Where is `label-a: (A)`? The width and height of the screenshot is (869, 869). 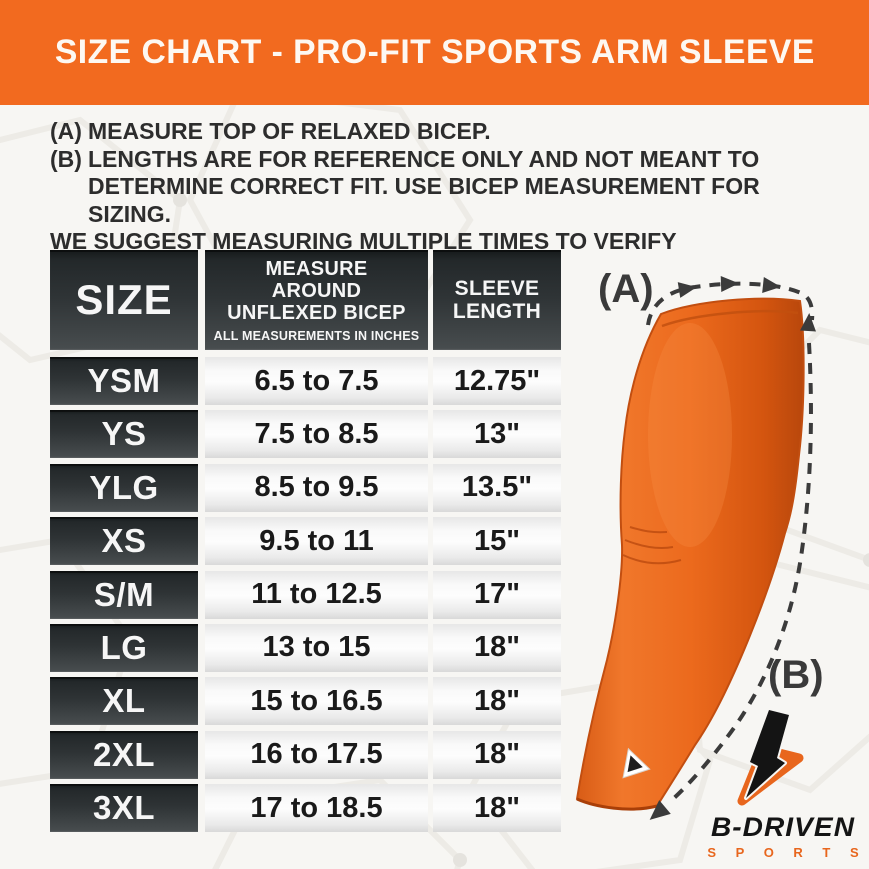 label-a: (A) is located at coordinates (626, 289).